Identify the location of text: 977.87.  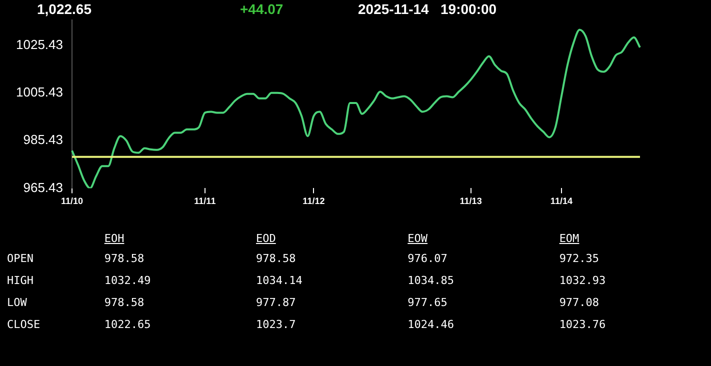
(276, 302).